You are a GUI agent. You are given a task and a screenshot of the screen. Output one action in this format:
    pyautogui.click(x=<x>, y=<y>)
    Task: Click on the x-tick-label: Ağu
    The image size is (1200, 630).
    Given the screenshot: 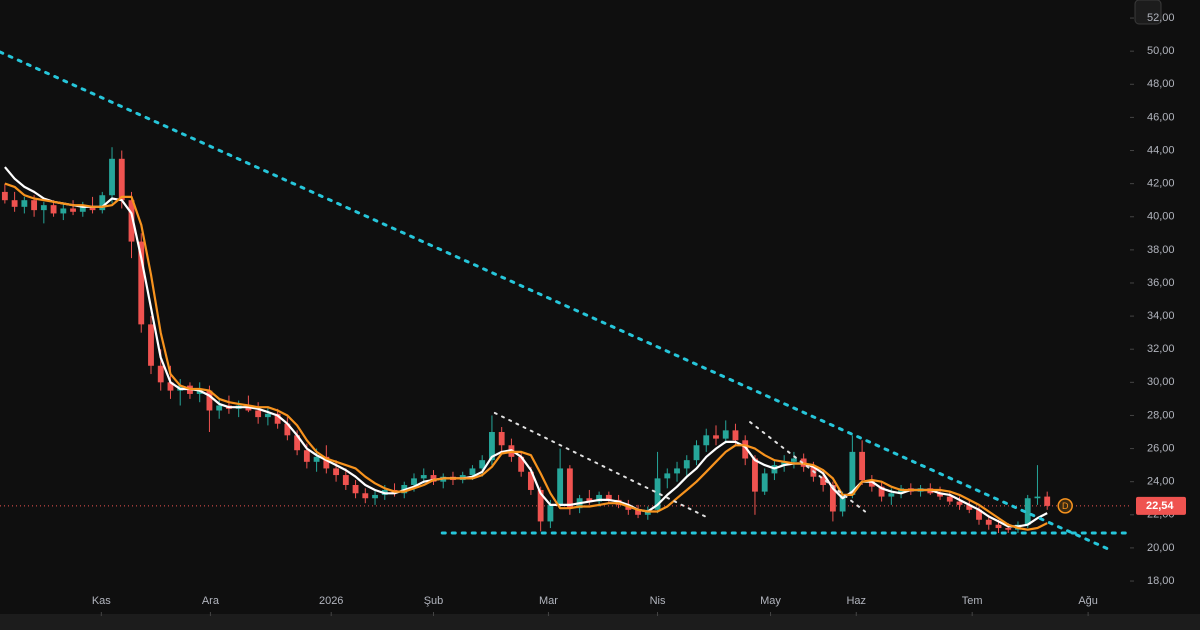 What is the action you would take?
    pyautogui.click(x=1088, y=601)
    